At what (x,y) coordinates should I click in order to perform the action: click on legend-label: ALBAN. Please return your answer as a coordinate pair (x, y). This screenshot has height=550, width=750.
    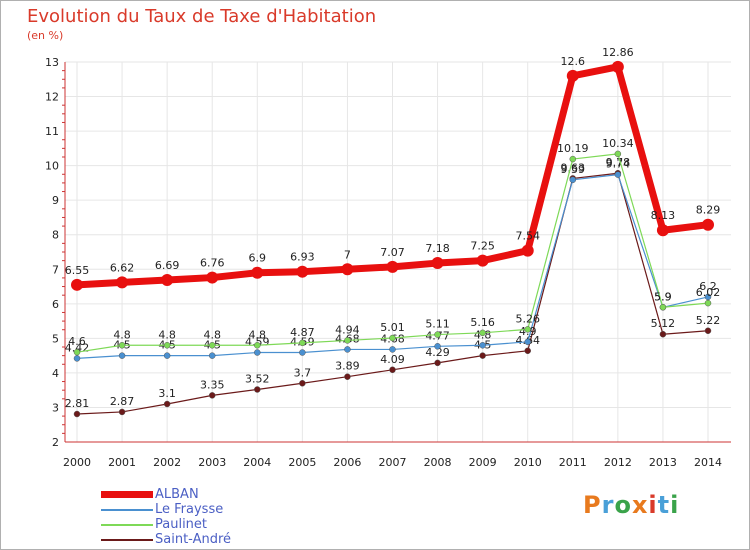
    Looking at the image, I should click on (177, 494).